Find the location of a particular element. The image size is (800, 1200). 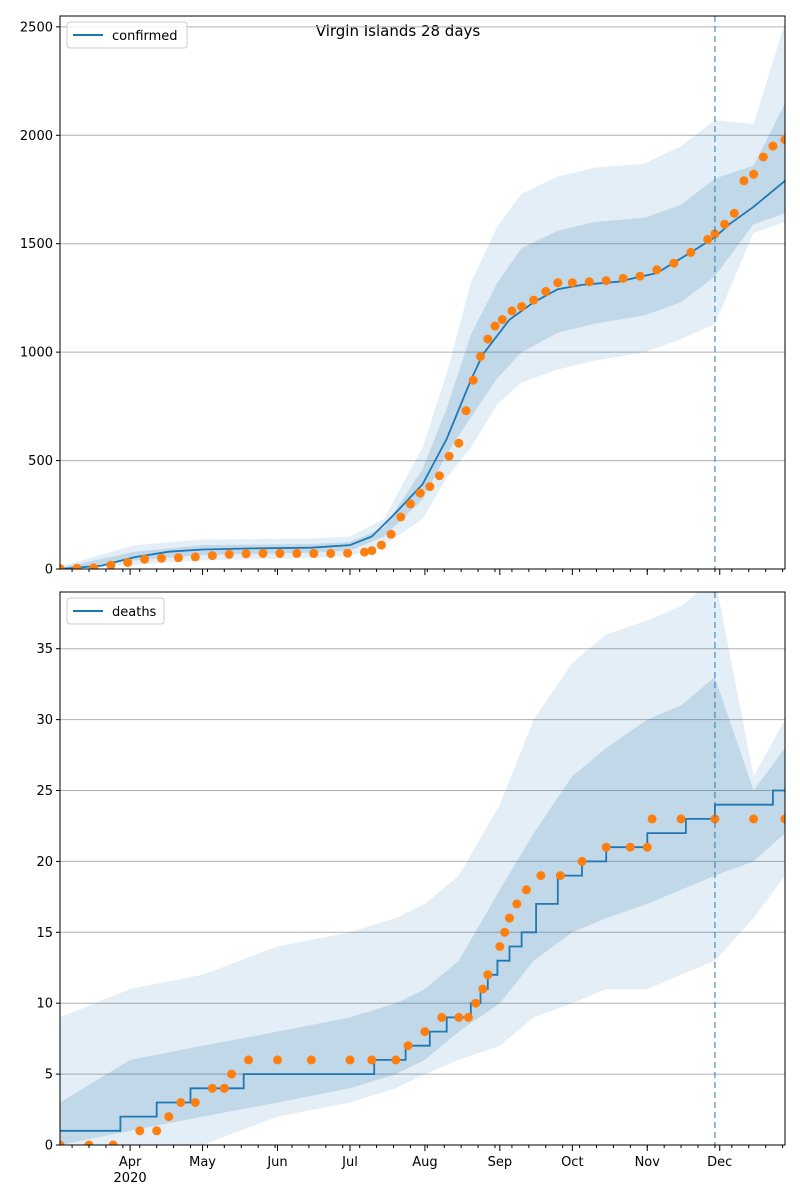

deaths-legend-label: deaths is located at coordinates (134, 612).